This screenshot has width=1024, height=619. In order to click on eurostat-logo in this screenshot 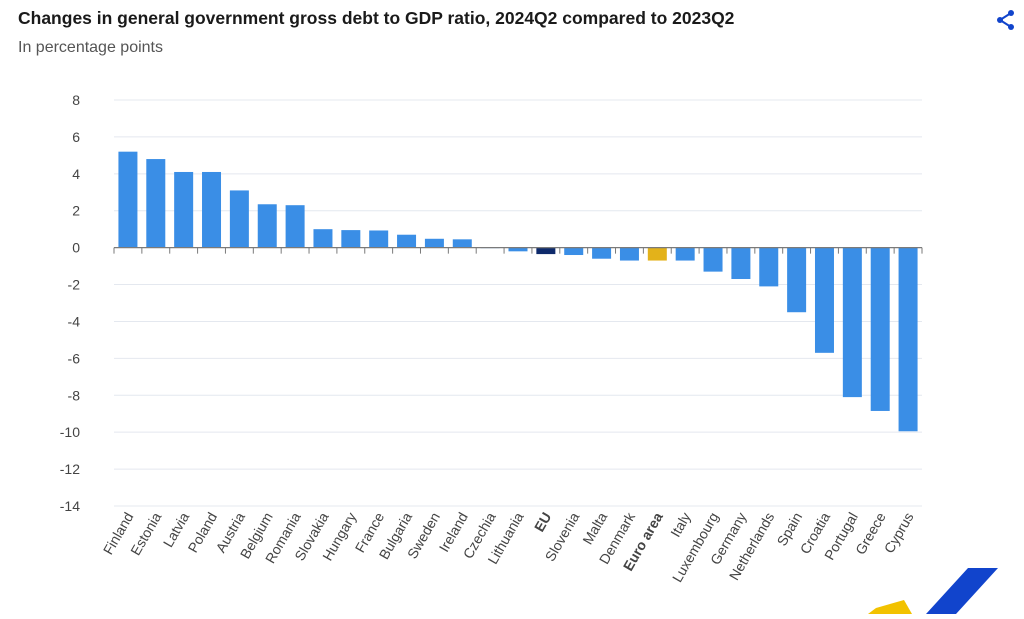, I will do `click(942, 589)`.